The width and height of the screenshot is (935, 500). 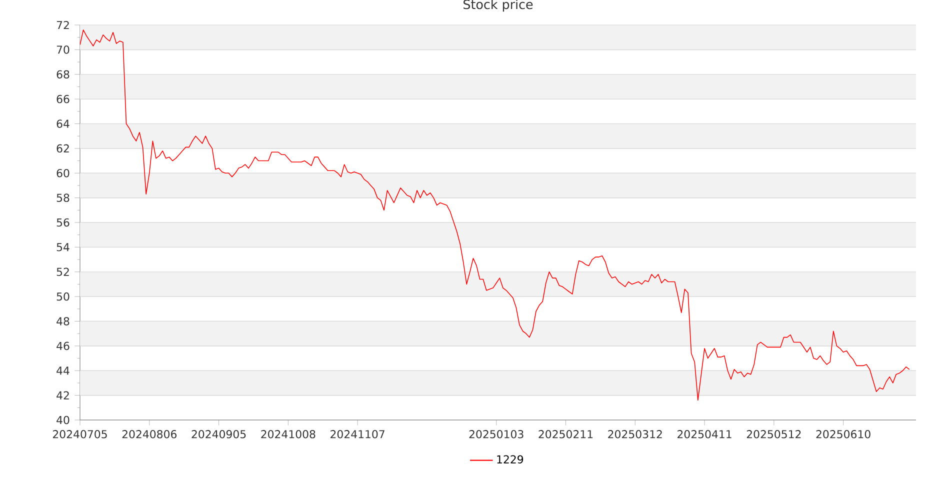 What do you see at coordinates (635, 434) in the screenshot?
I see `x-tick-label: 20250312` at bounding box center [635, 434].